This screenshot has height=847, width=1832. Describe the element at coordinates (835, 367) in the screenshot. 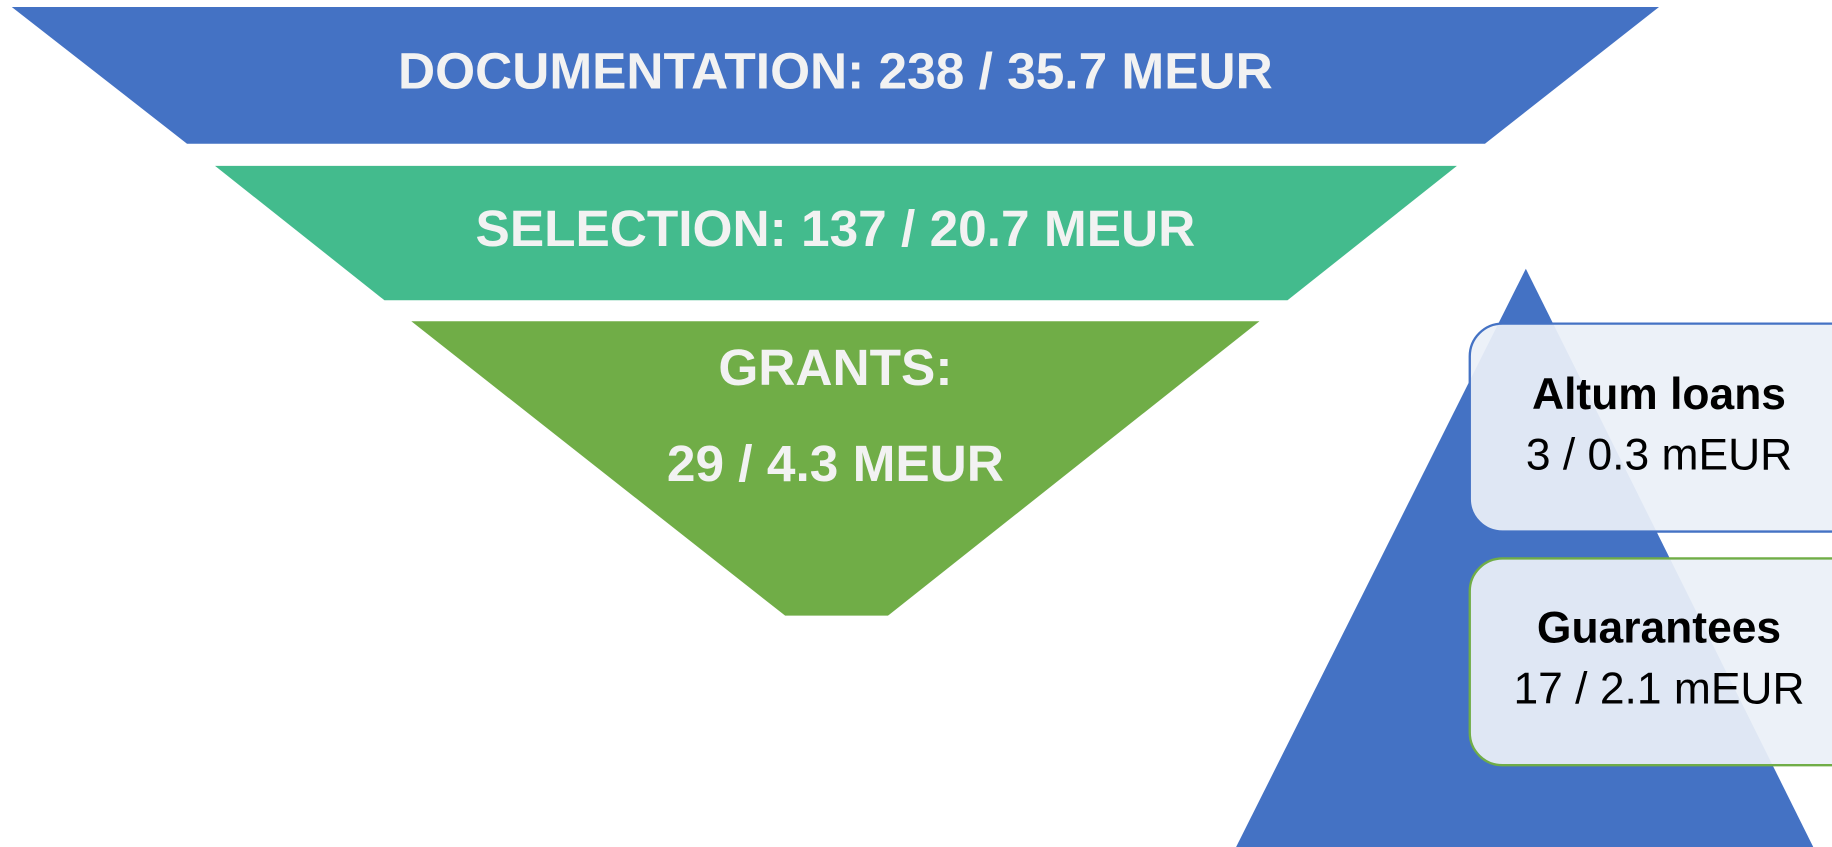

I see `stage-label: GRANTS:` at that location.